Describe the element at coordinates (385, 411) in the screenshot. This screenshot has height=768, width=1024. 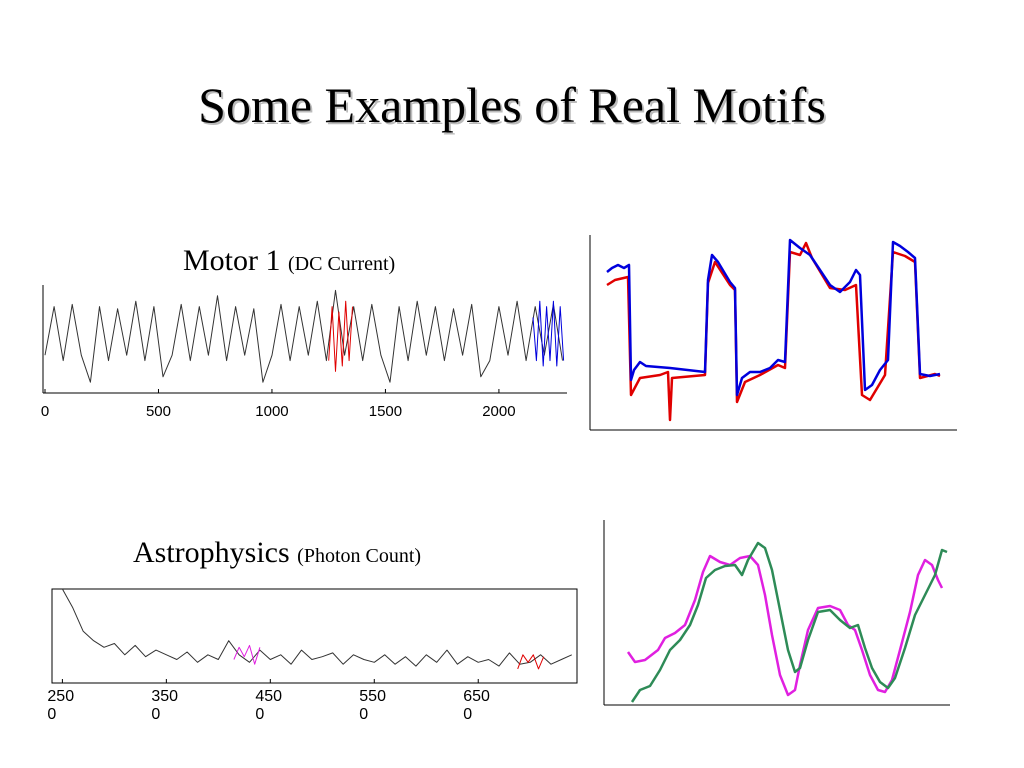
I see `x-tick-label: 1500` at that location.